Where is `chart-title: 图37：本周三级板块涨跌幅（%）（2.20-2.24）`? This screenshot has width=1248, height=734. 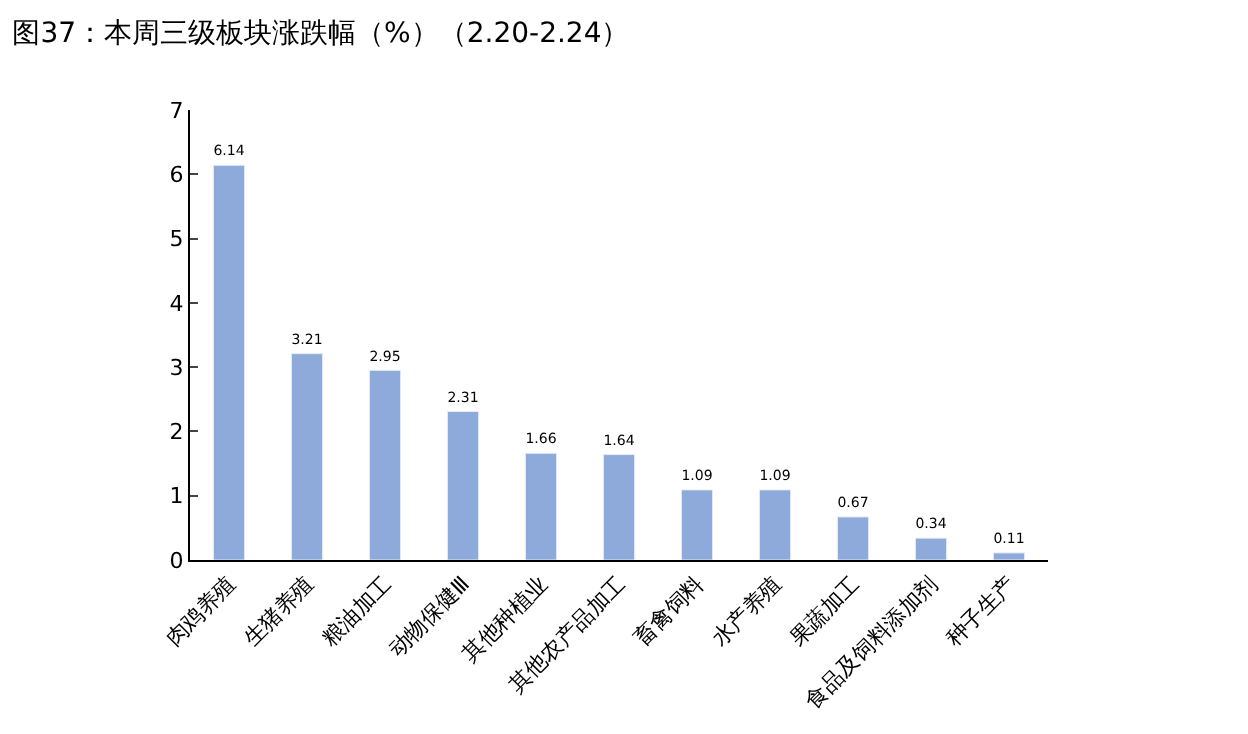
chart-title: 图37：本周三级板块涨跌幅（%）（2.20-2.24） is located at coordinates (321, 33).